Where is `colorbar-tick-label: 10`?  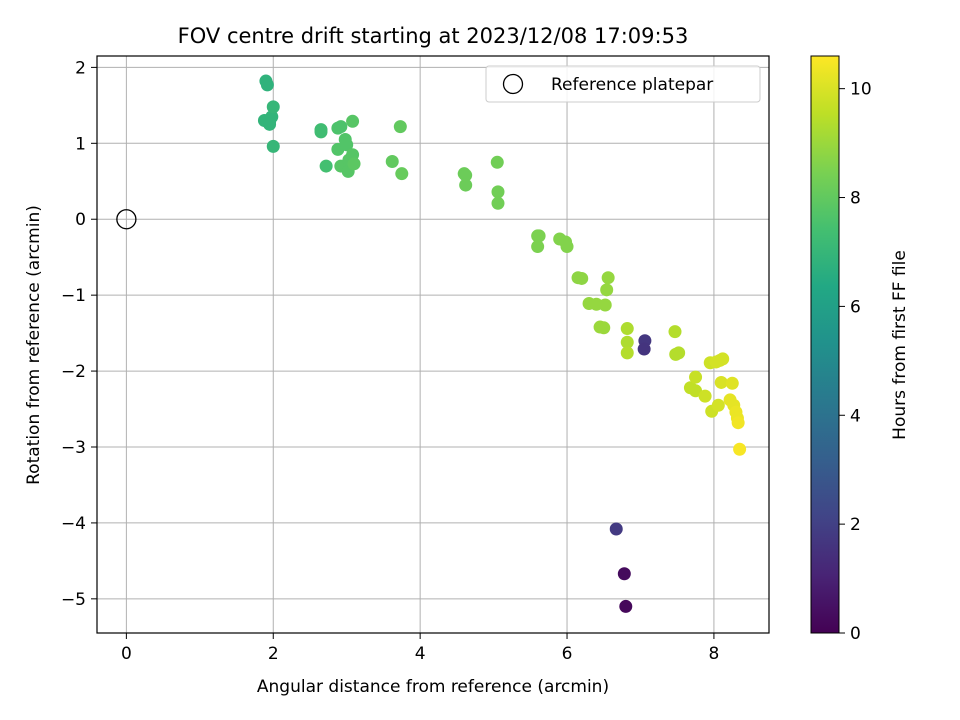 colorbar-tick-label: 10 is located at coordinates (861, 90).